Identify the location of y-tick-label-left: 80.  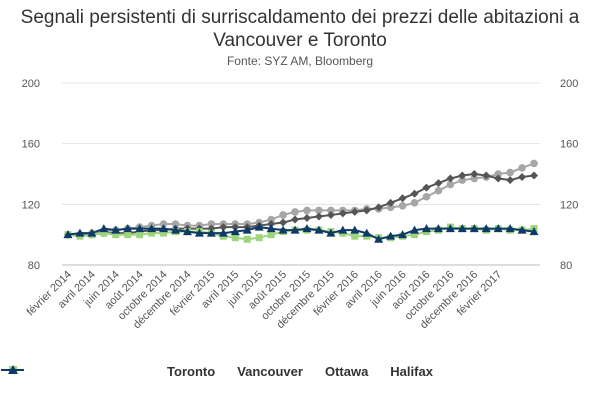
(34, 266).